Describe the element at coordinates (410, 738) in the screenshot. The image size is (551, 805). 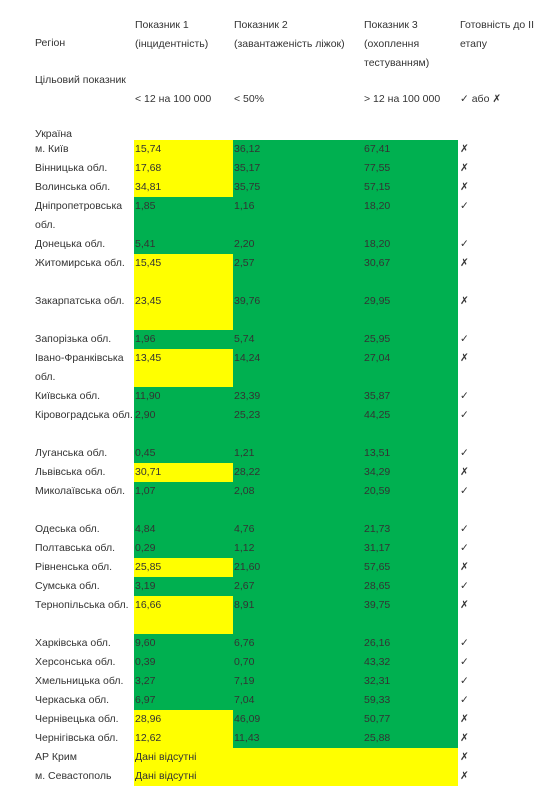
I see `indicator-3-cell: 25,88` at that location.